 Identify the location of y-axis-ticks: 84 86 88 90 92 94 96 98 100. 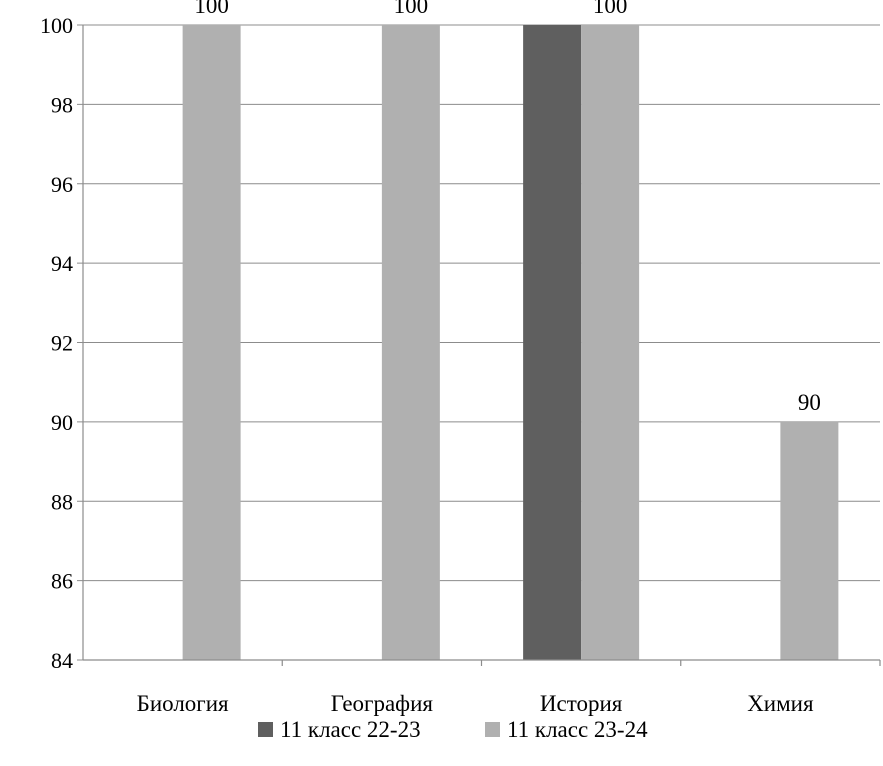
(56, 343).